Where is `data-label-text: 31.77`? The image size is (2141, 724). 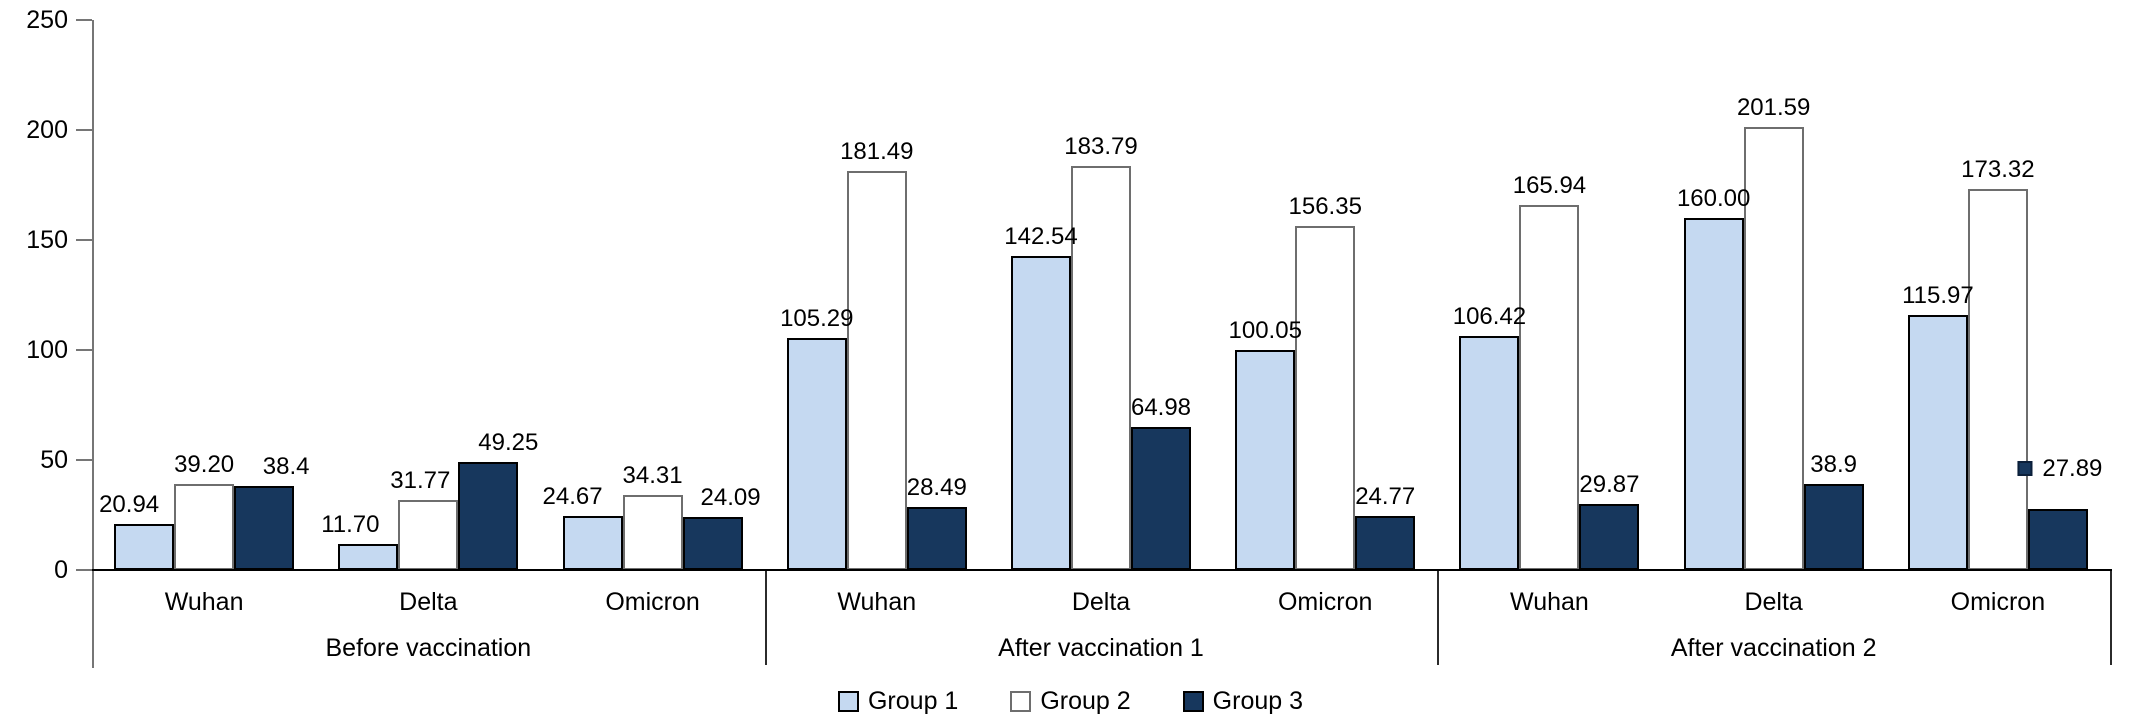
data-label-text: 31.77 is located at coordinates (420, 481).